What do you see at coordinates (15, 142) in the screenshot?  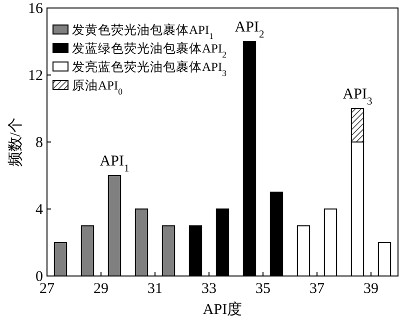 I see `y-axis-title: 频数/个` at bounding box center [15, 142].